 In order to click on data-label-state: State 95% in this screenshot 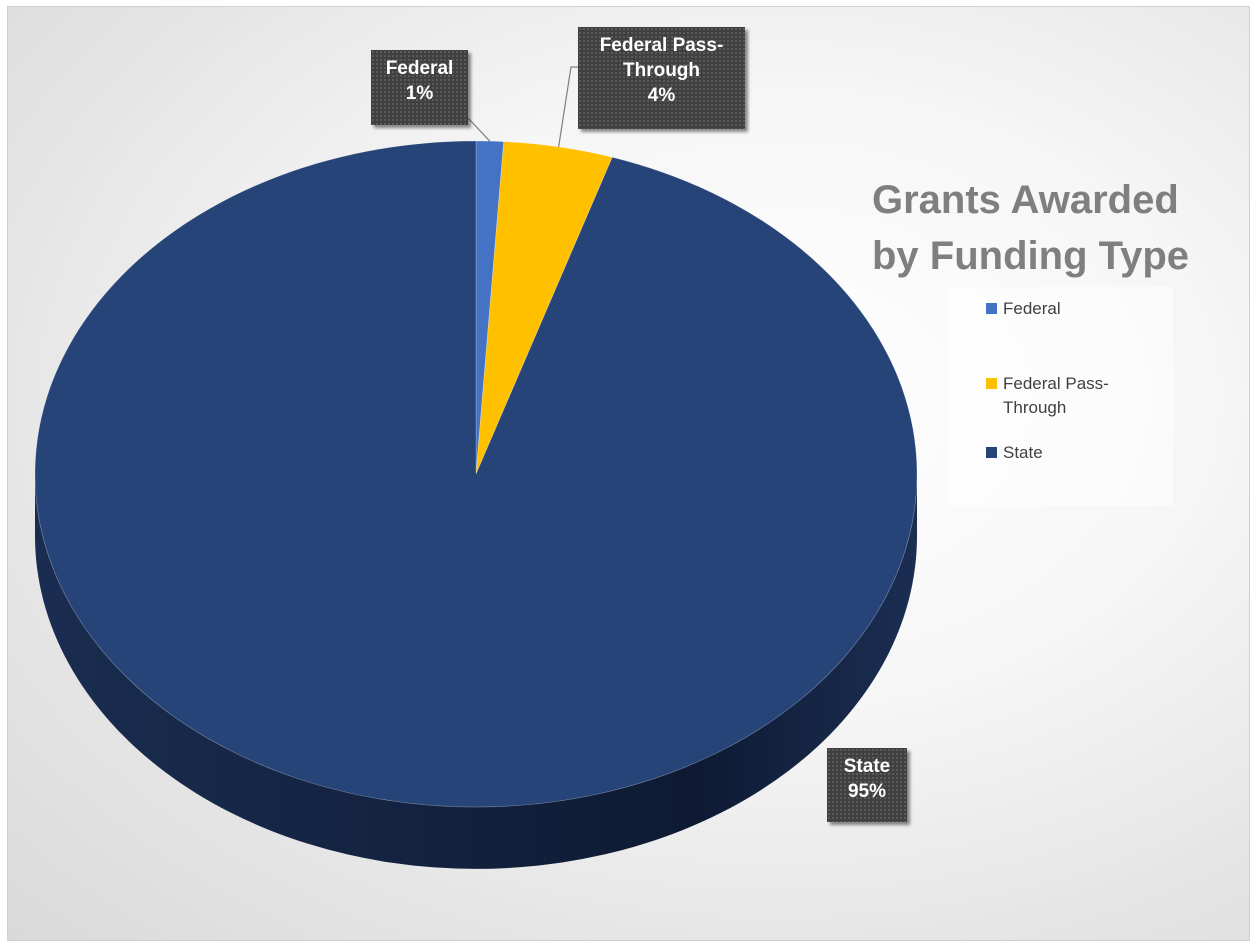, I will do `click(867, 785)`.